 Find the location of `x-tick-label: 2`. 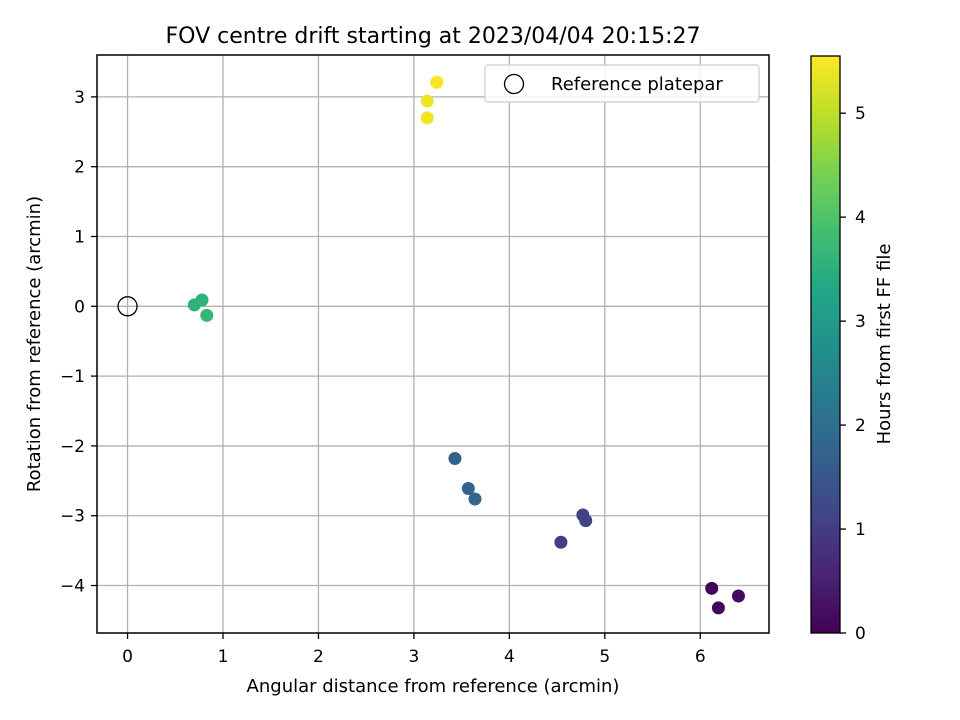

x-tick-label: 2 is located at coordinates (318, 657).